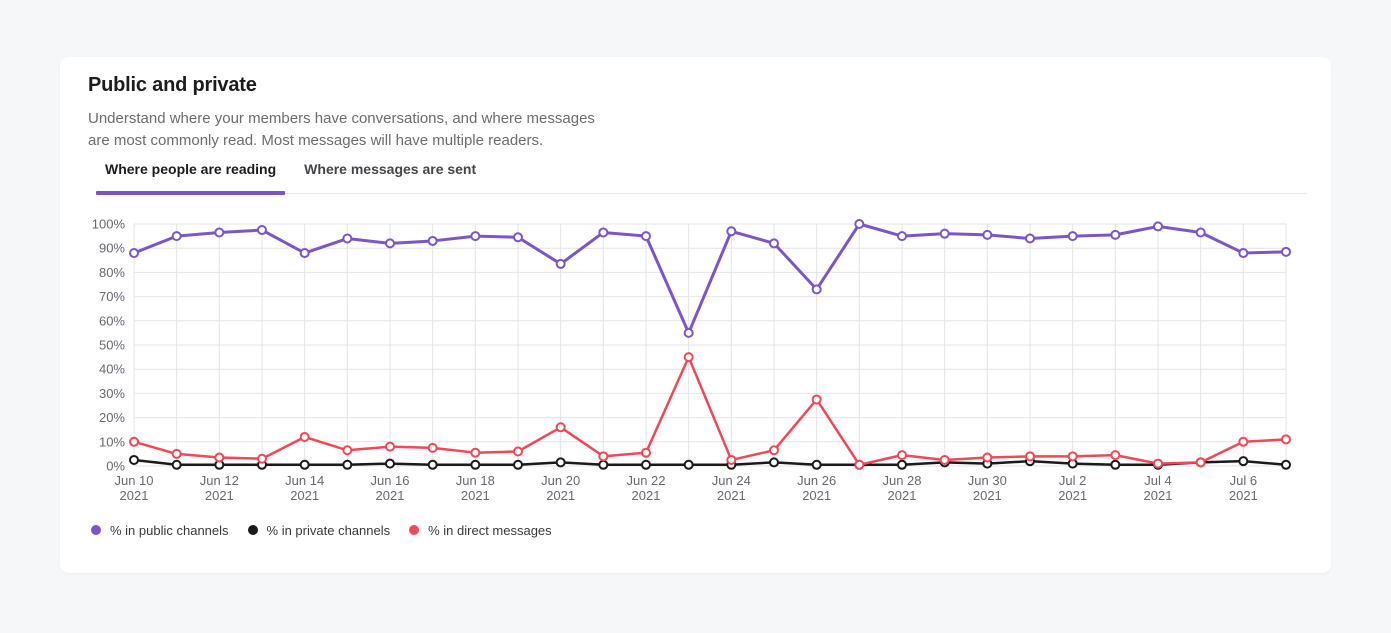 Image resolution: width=1391 pixels, height=633 pixels. Describe the element at coordinates (389, 480) in the screenshot. I see `x-axis-tick-label-date: Jun 16` at that location.